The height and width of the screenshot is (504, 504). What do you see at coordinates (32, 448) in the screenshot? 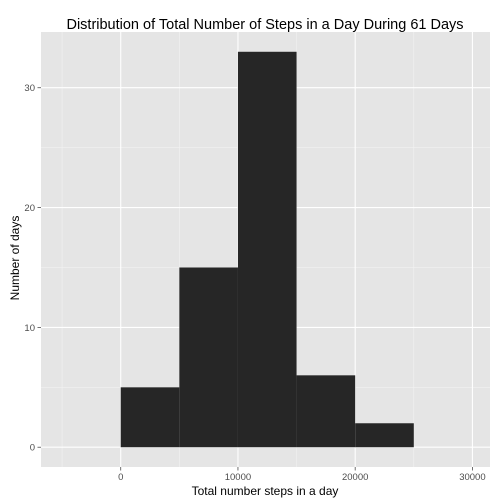
I see `y-tick-label: 0` at bounding box center [32, 448].